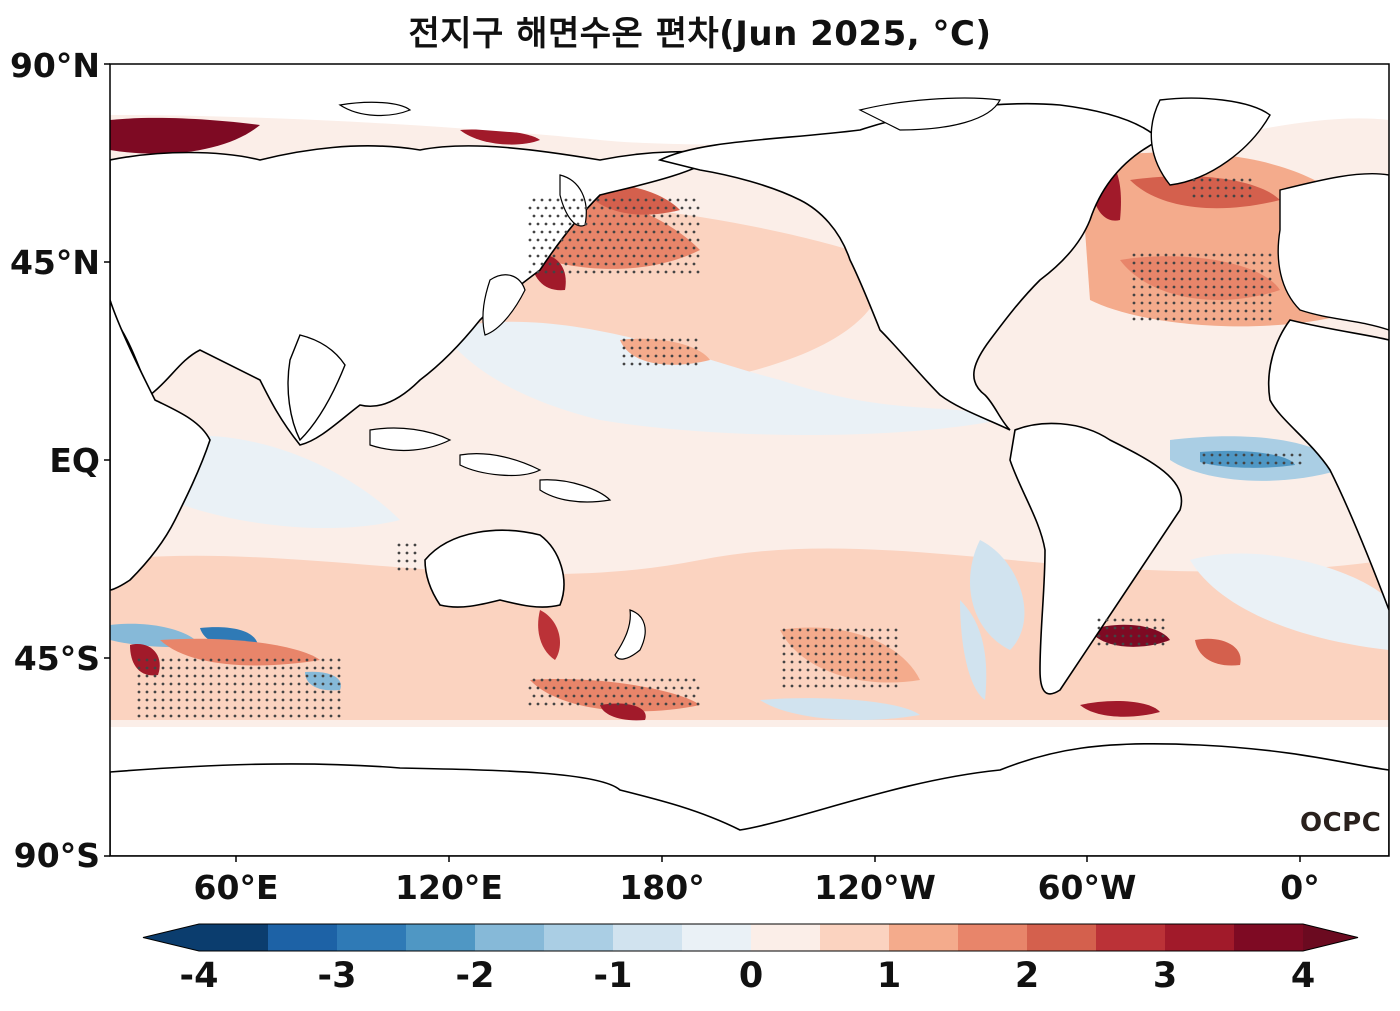  What do you see at coordinates (575, 491) in the screenshot?
I see `landmass-new-guinea` at bounding box center [575, 491].